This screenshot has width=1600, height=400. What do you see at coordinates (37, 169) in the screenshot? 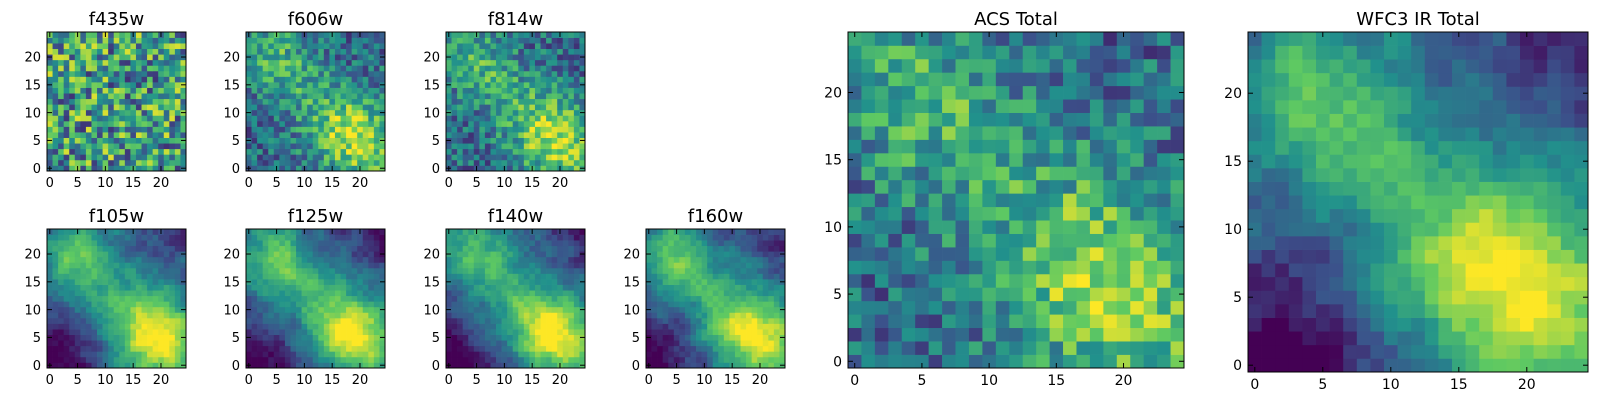
I see `y-tick-label: 0` at bounding box center [37, 169].